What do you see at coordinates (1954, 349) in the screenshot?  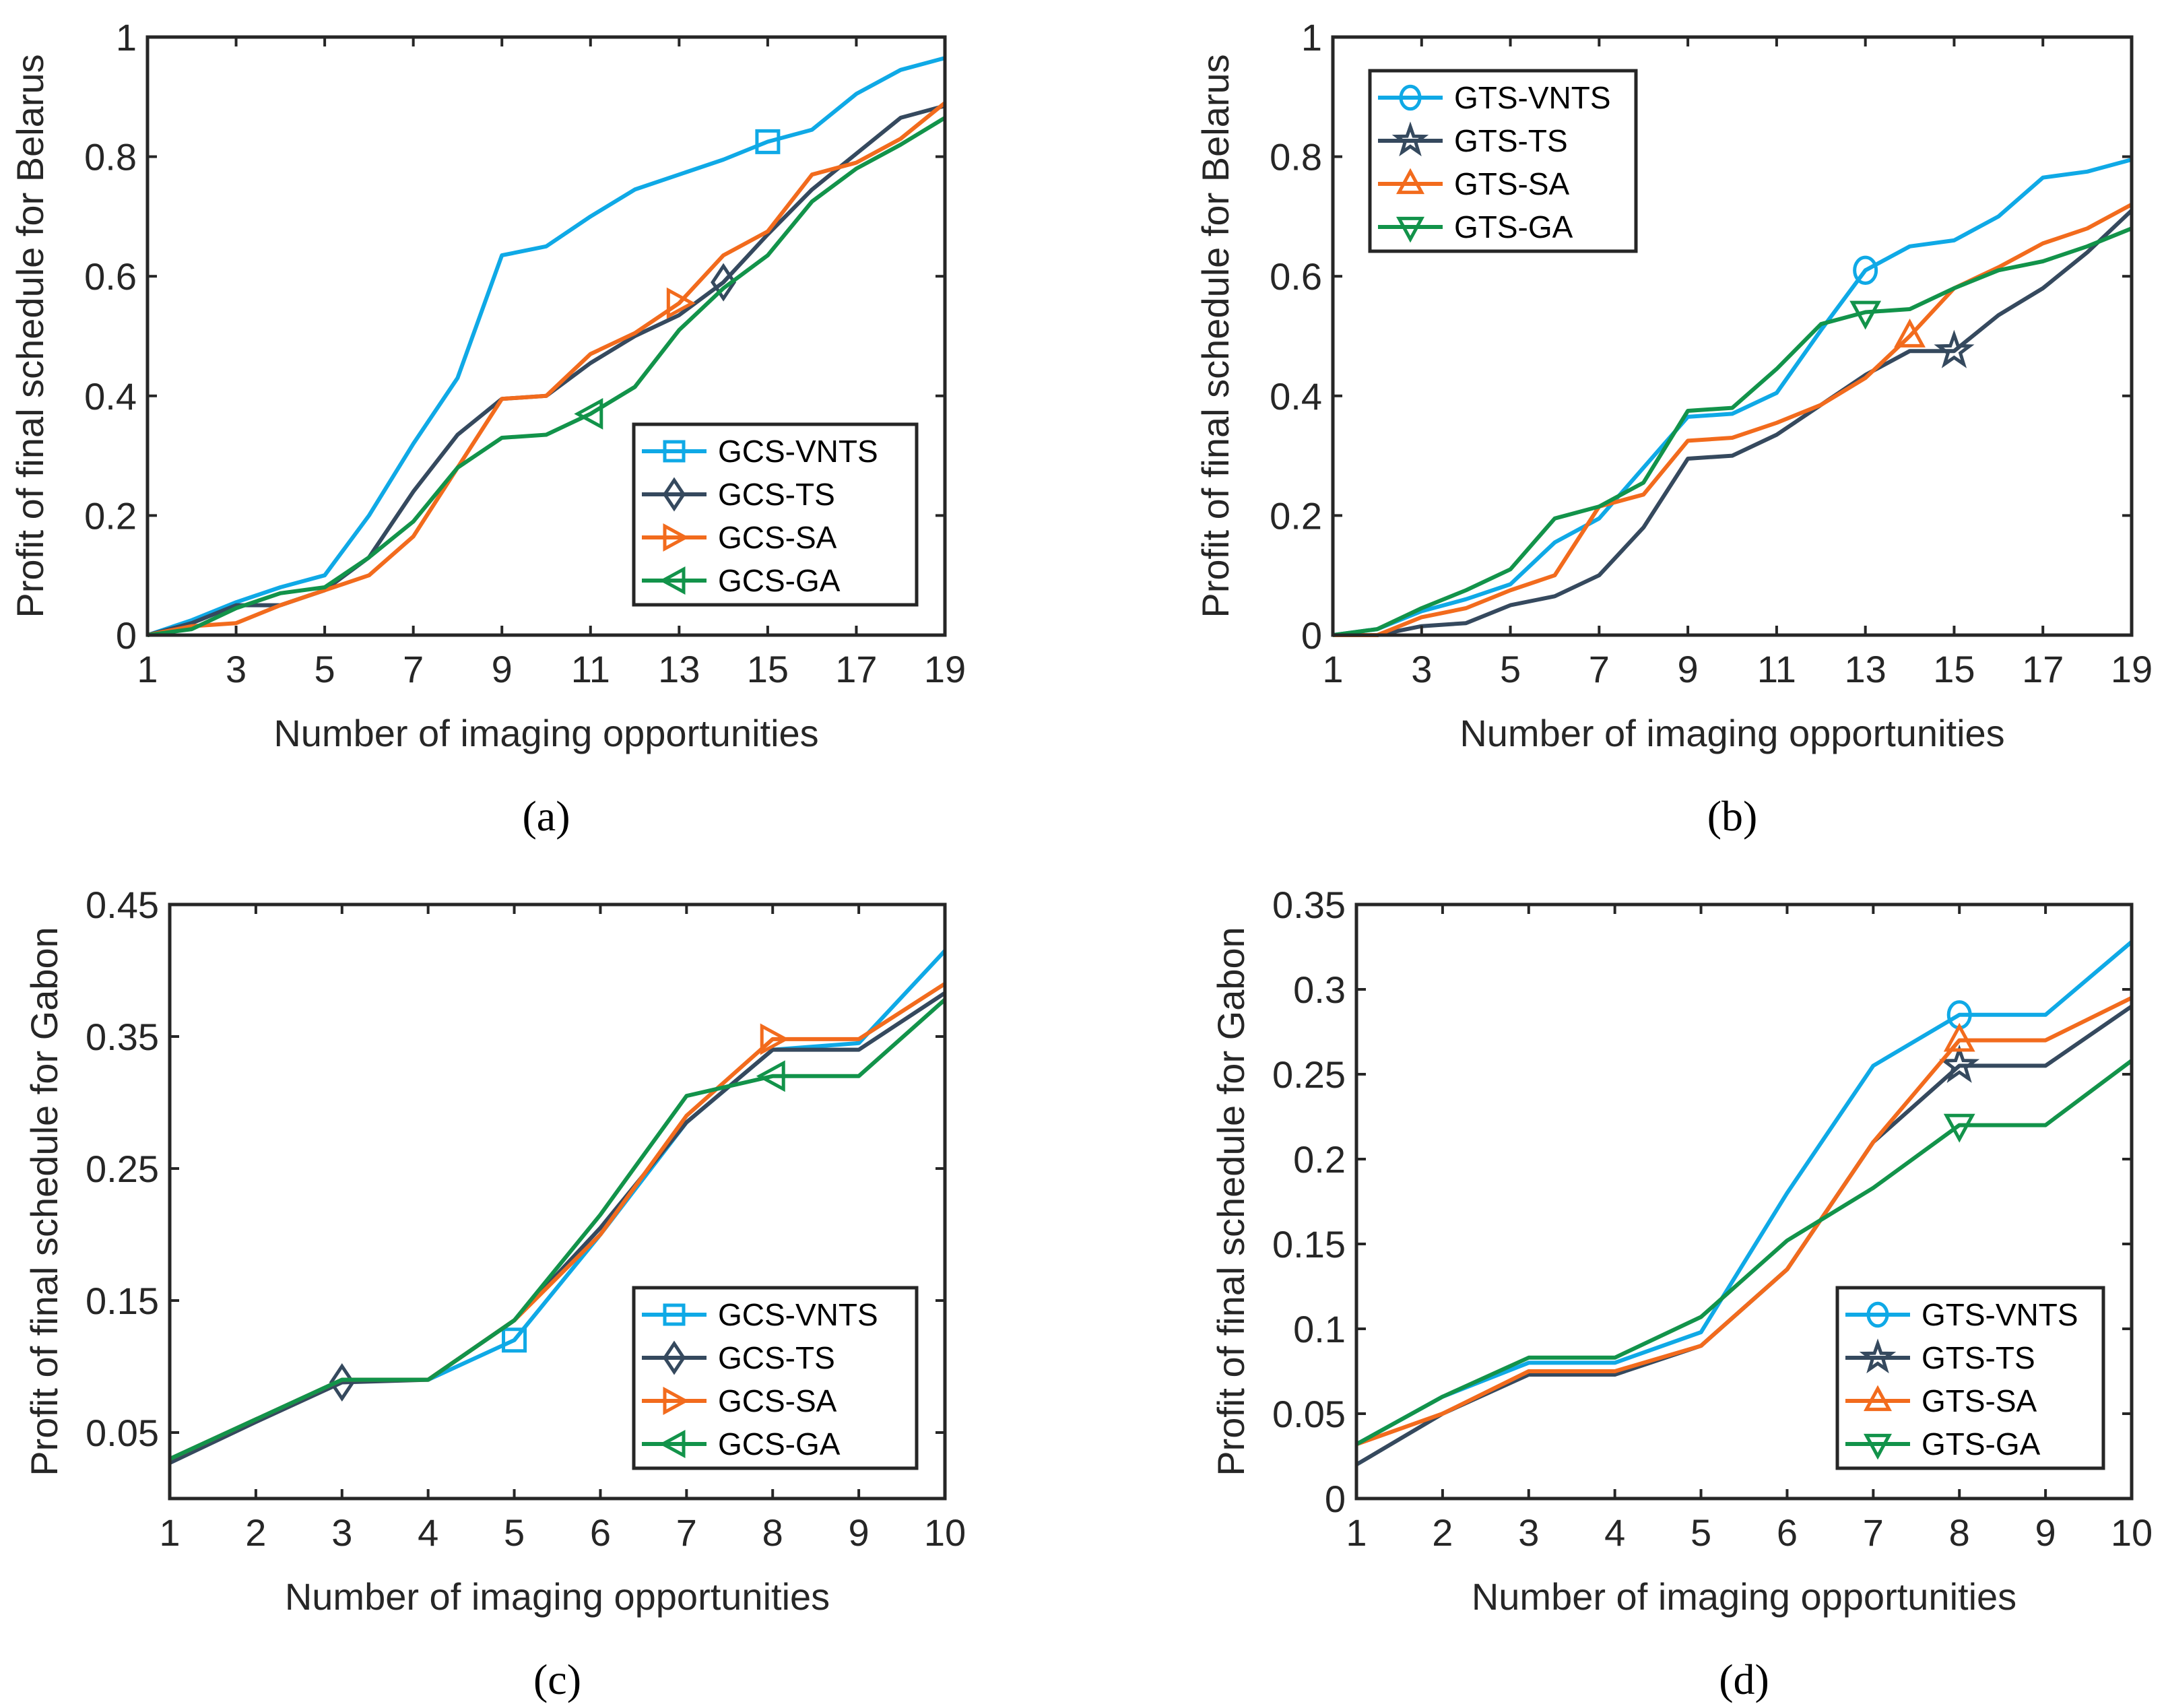 I see `data-marker-gts-ts` at bounding box center [1954, 349].